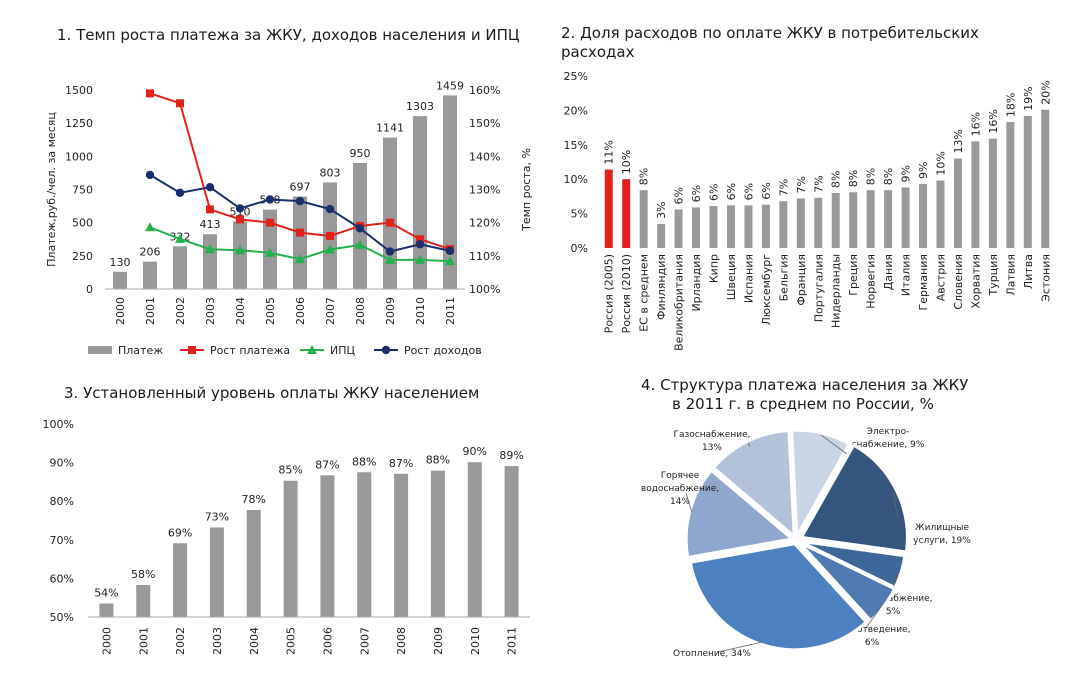  What do you see at coordinates (712, 654) in the screenshot?
I see `c4-slice-label: Отопление, 34%` at bounding box center [712, 654].